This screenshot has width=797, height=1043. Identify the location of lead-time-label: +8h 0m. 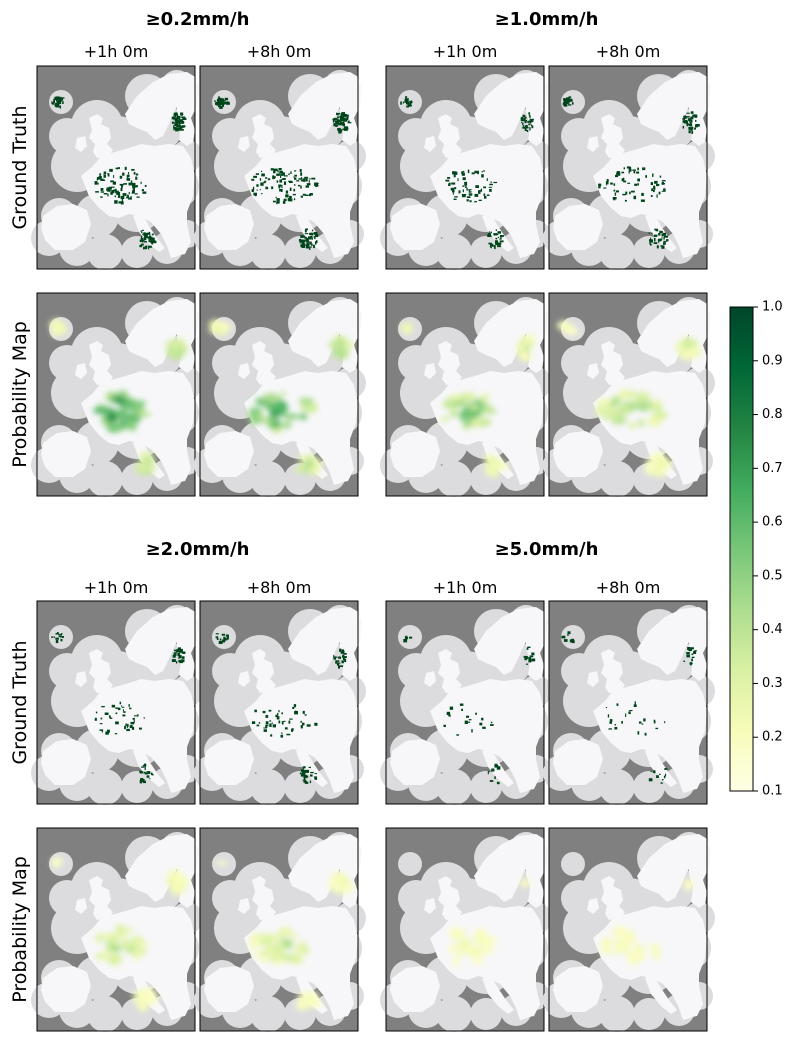
(279, 587).